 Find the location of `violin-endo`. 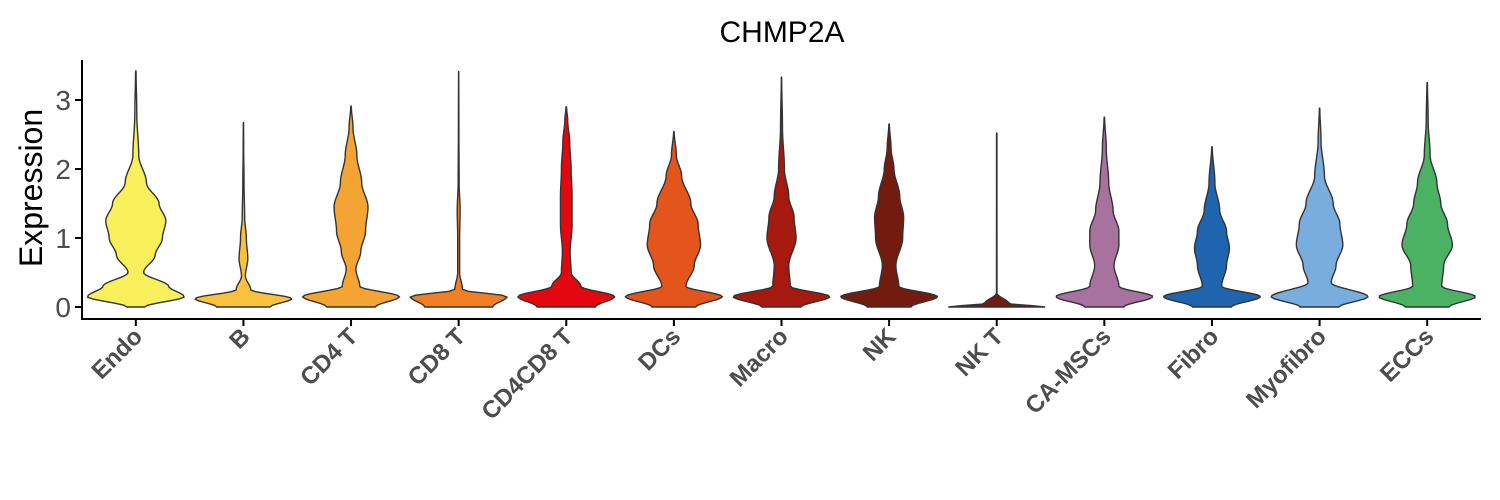

violin-endo is located at coordinates (135, 189).